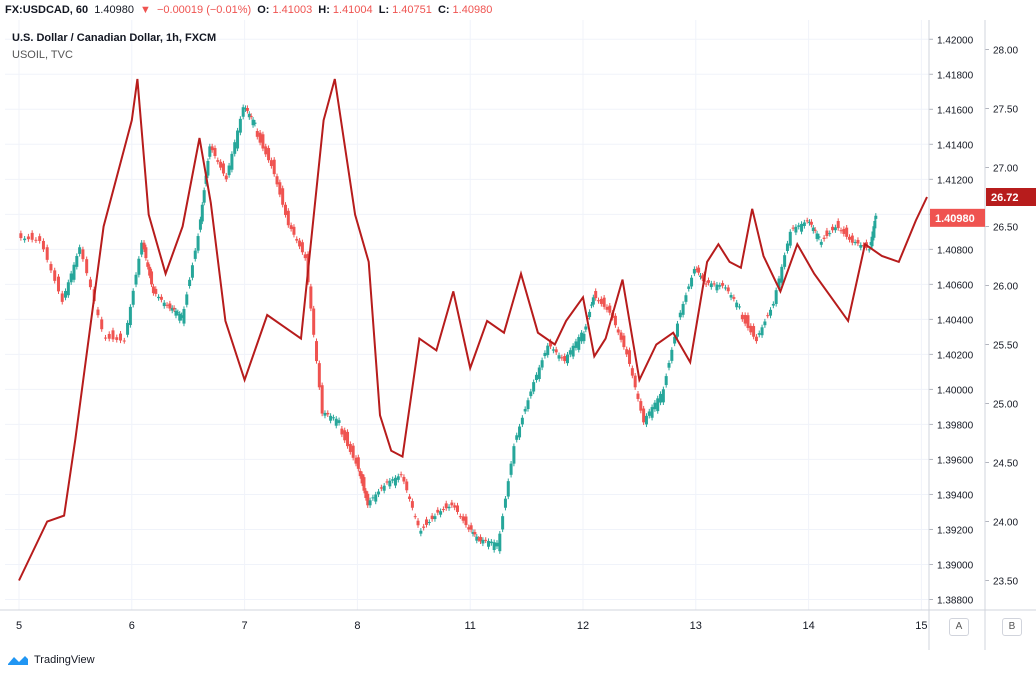 Image resolution: width=1036 pixels, height=673 pixels. I want to click on oil-axis-label: 25.00, so click(1005, 405).